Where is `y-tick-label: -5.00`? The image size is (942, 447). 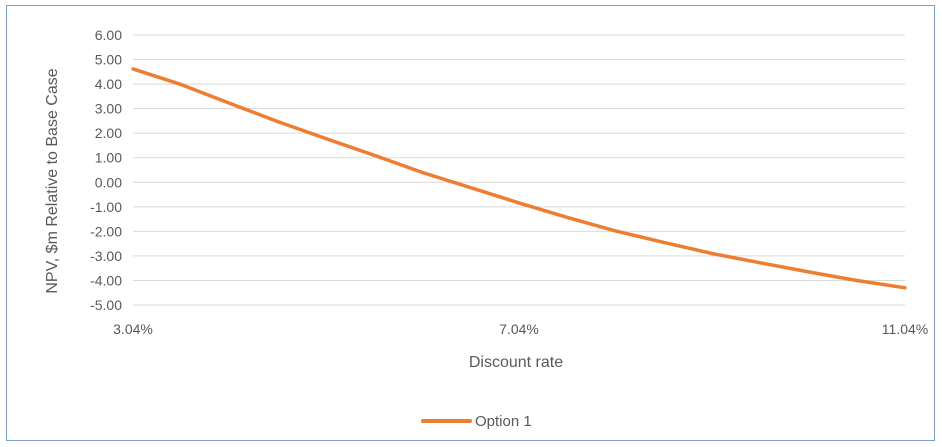
y-tick-label: -5.00 is located at coordinates (106, 305).